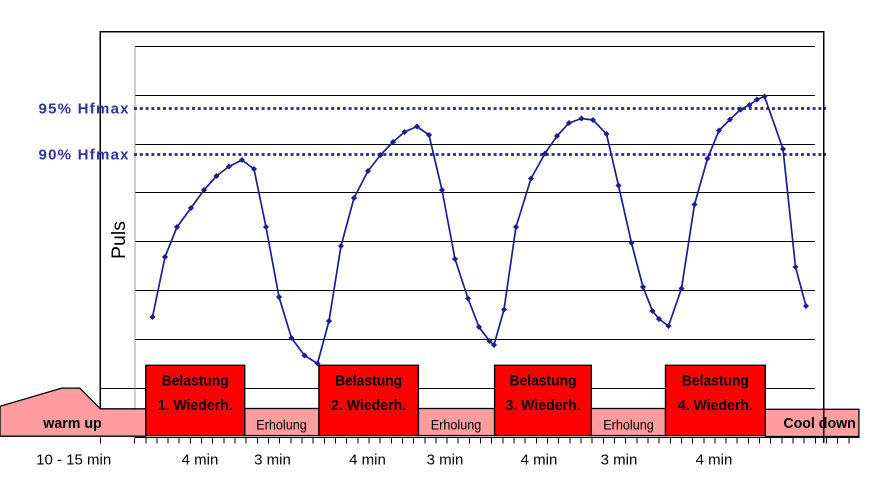 This screenshot has height=488, width=869. Describe the element at coordinates (543, 405) in the screenshot. I see `svg-text: 3. Wiederh.` at that location.